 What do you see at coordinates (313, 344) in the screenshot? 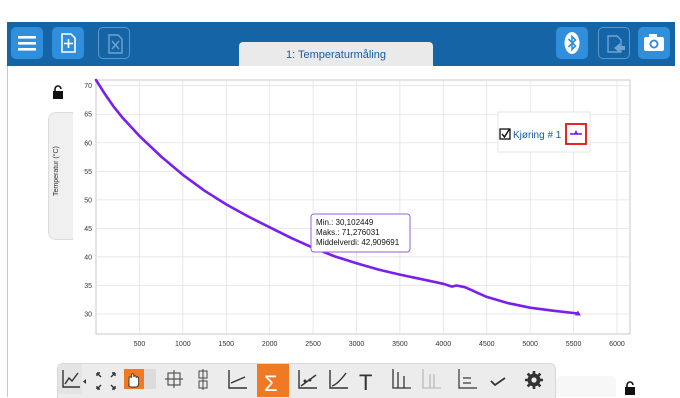
I see `x-tick-label: 2500` at bounding box center [313, 344].